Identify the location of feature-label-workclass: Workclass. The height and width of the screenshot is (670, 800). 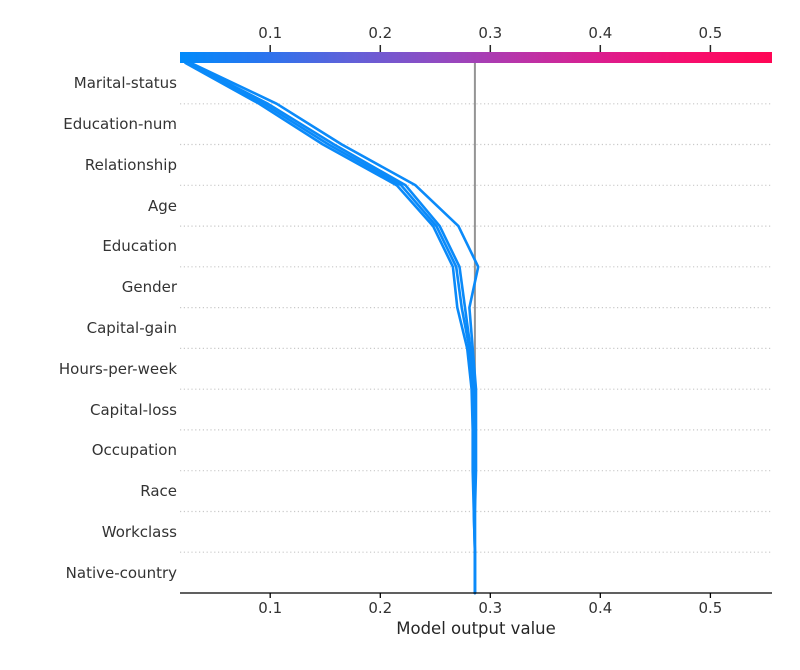
(139, 531).